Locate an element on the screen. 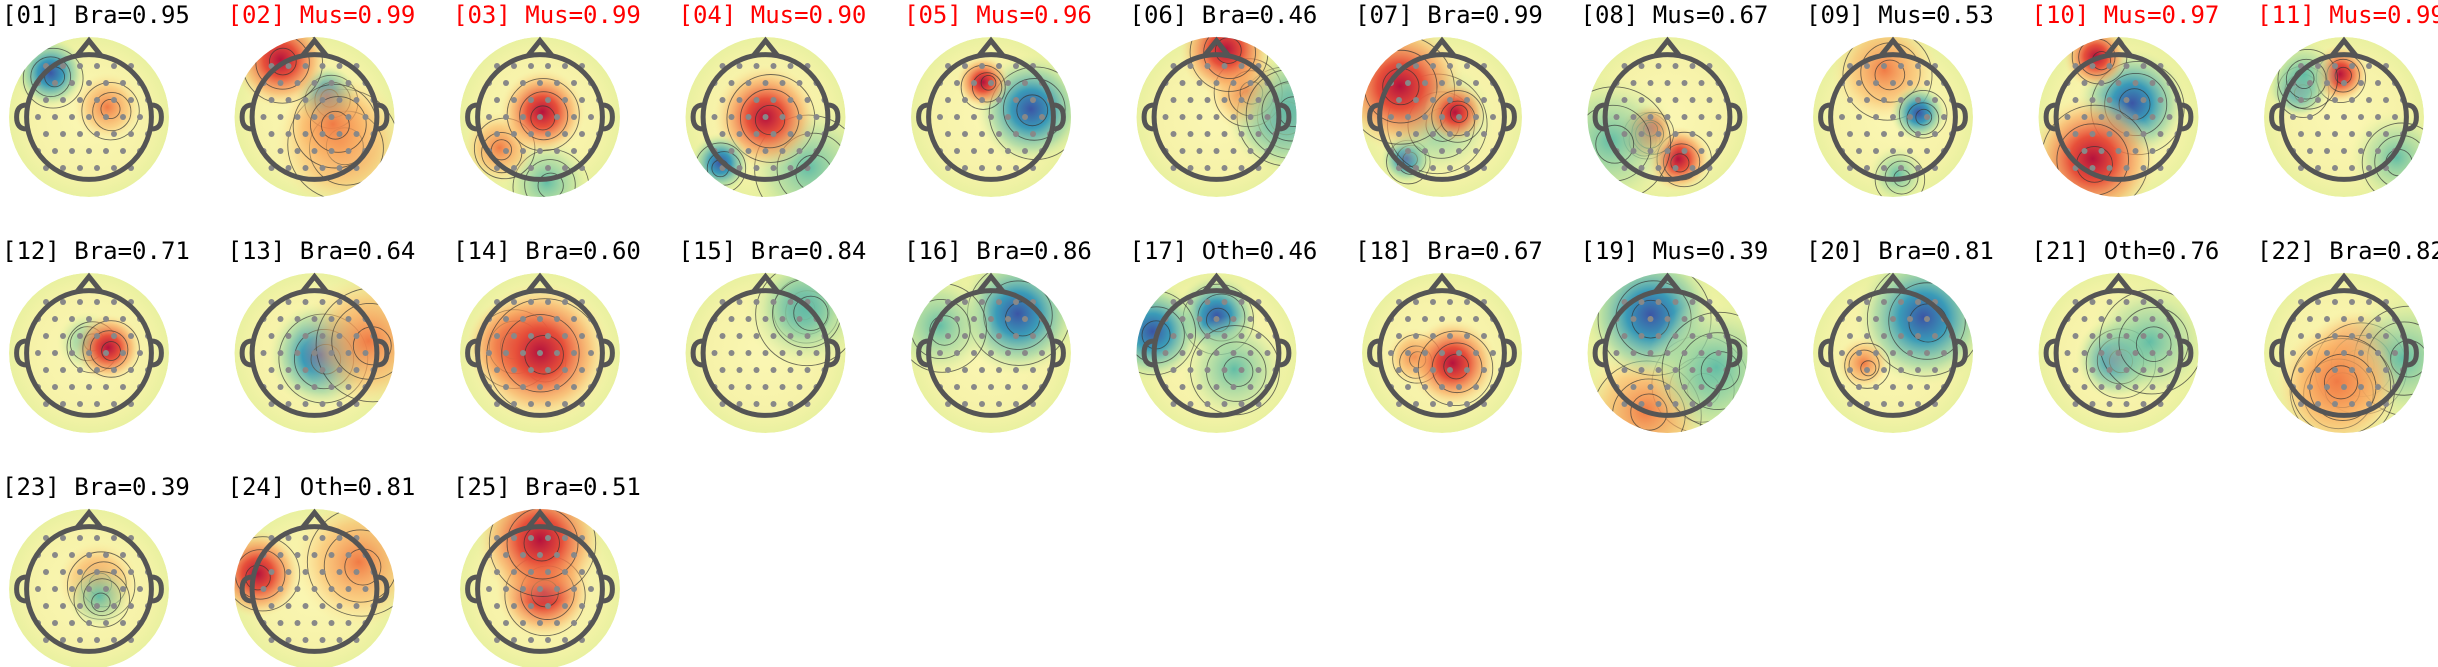 This screenshot has width=2438, height=667. component-label: [08] Mus=0.67 is located at coordinates (1675, 15).